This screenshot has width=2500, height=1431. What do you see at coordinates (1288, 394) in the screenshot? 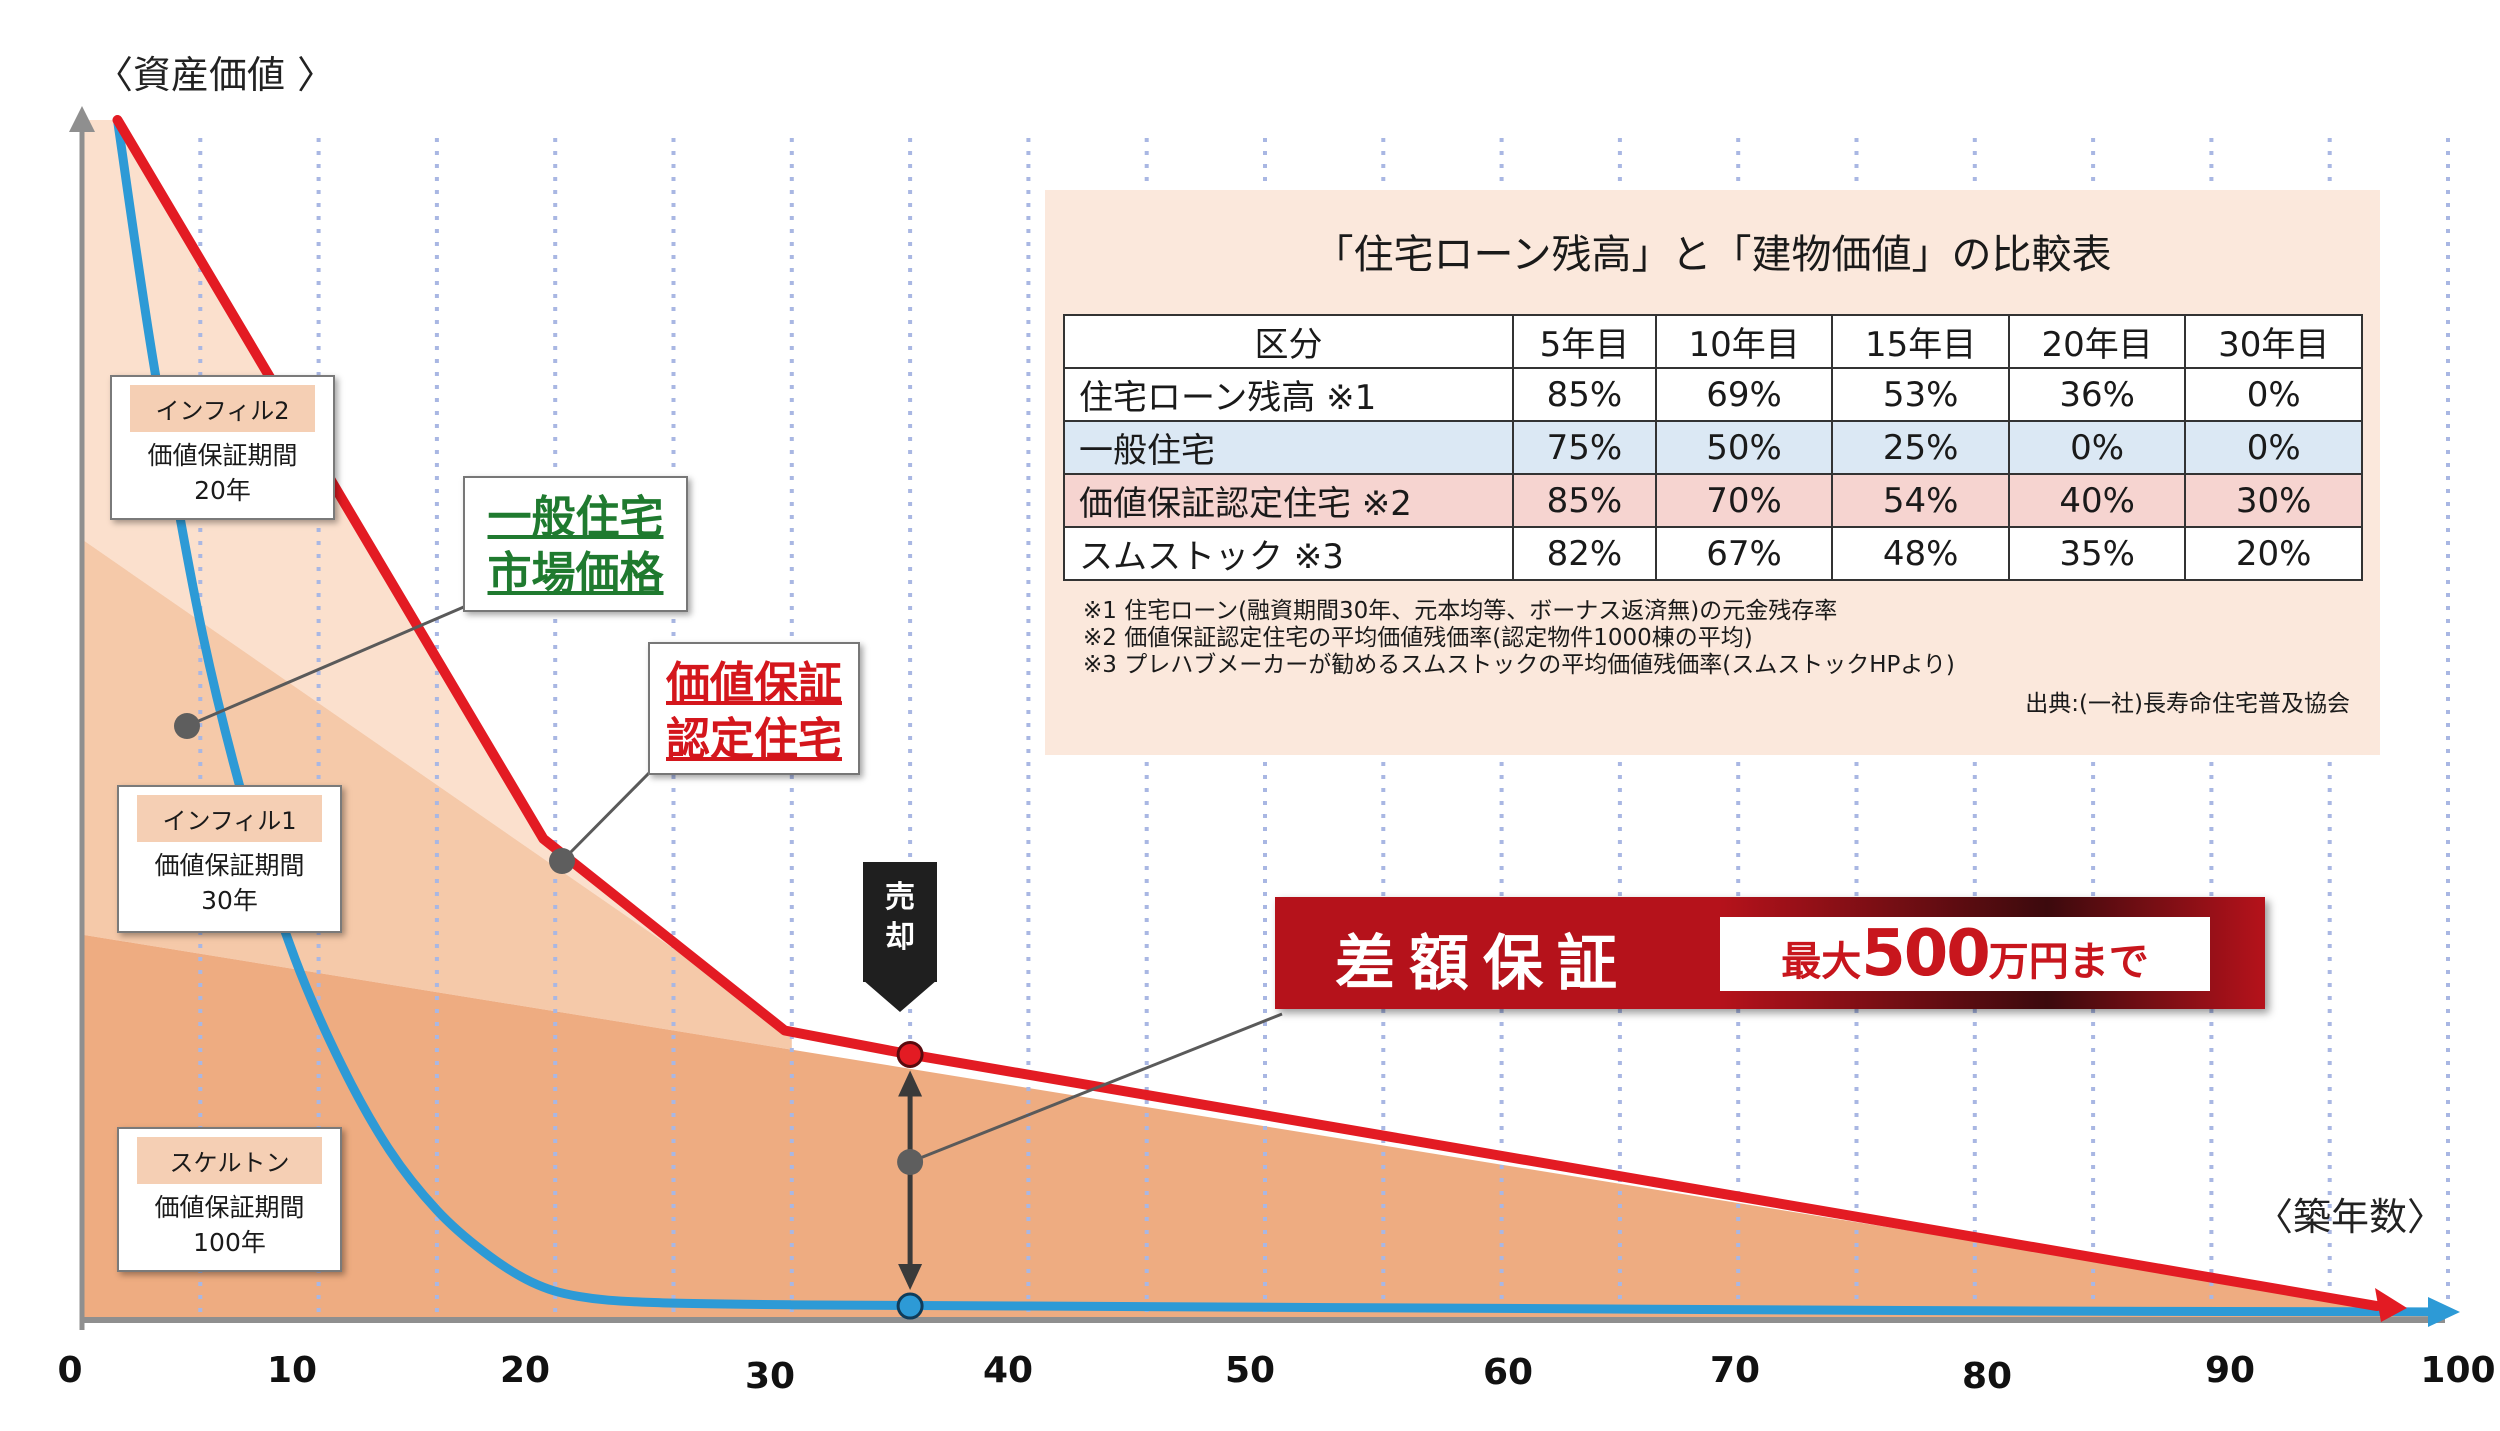
I see `table-cell: 住宅ローン残高 ※1` at bounding box center [1288, 394].